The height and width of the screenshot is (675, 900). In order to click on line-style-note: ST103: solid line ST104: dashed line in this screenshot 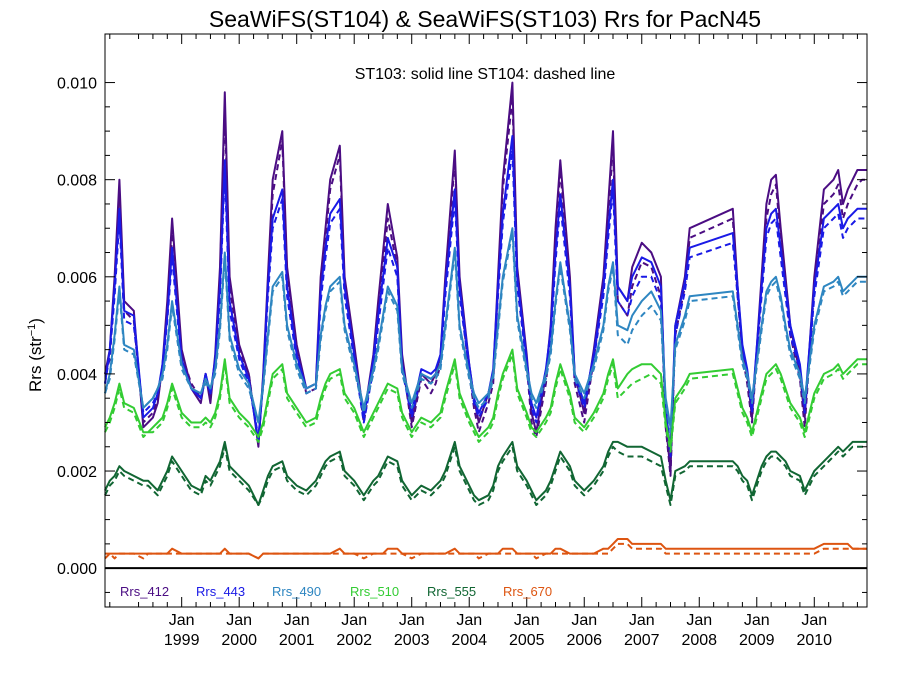, I will do `click(485, 74)`.